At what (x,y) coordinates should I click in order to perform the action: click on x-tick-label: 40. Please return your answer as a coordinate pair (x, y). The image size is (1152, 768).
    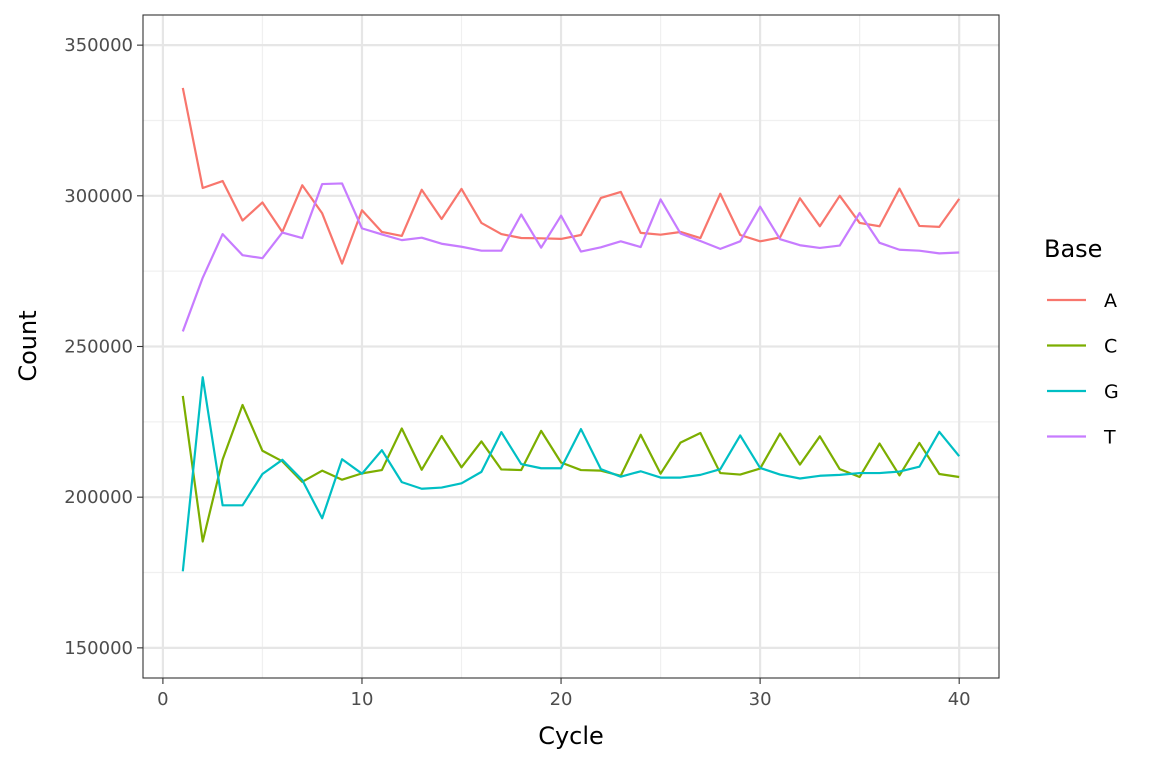
    Looking at the image, I should click on (959, 699).